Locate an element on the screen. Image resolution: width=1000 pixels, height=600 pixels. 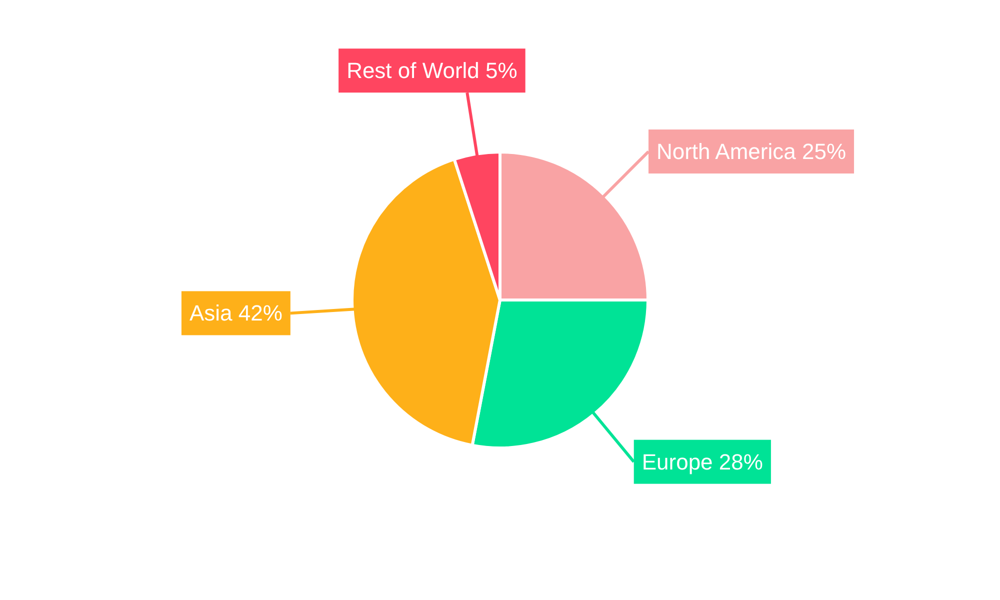
slice-label: North America 25% is located at coordinates (751, 151).